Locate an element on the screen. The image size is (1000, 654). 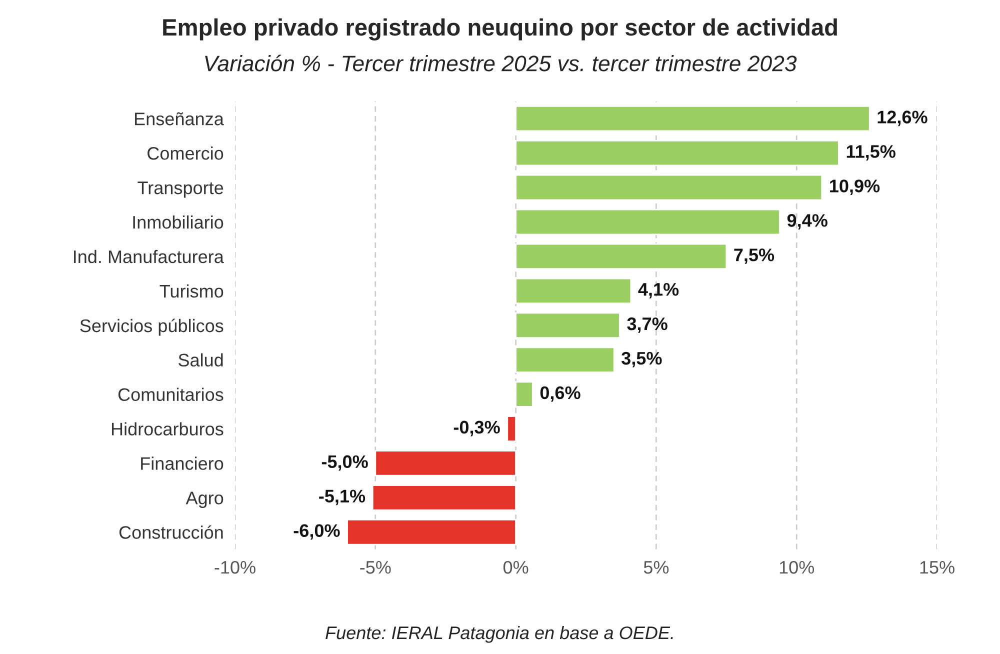
data-label: -5,0% is located at coordinates (345, 463).